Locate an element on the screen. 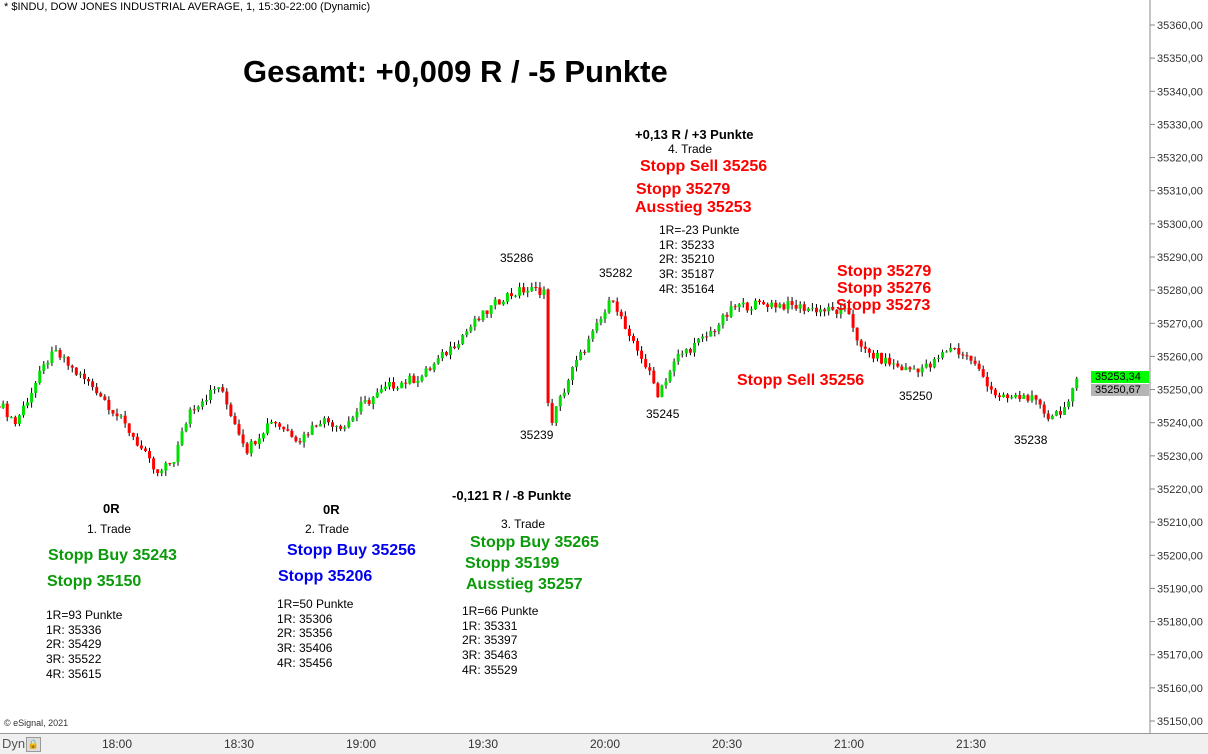 This screenshot has height=754, width=1208. price-tick-label: 35350,00 is located at coordinates (1180, 59).